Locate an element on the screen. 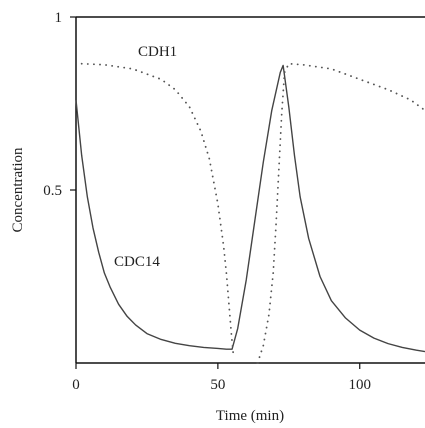  x-tick-label: 100 is located at coordinates (359, 385).